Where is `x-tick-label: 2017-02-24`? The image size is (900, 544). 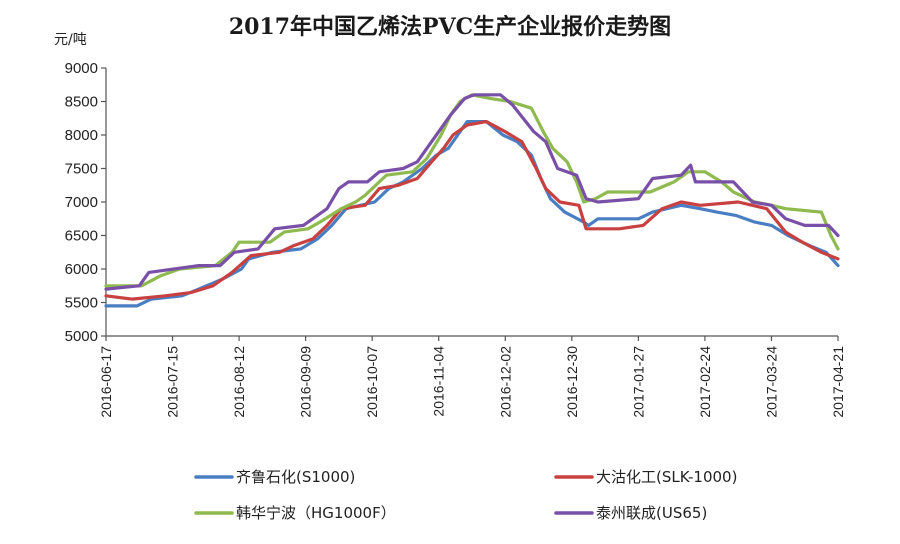 x-tick-label: 2017-02-24 is located at coordinates (705, 382).